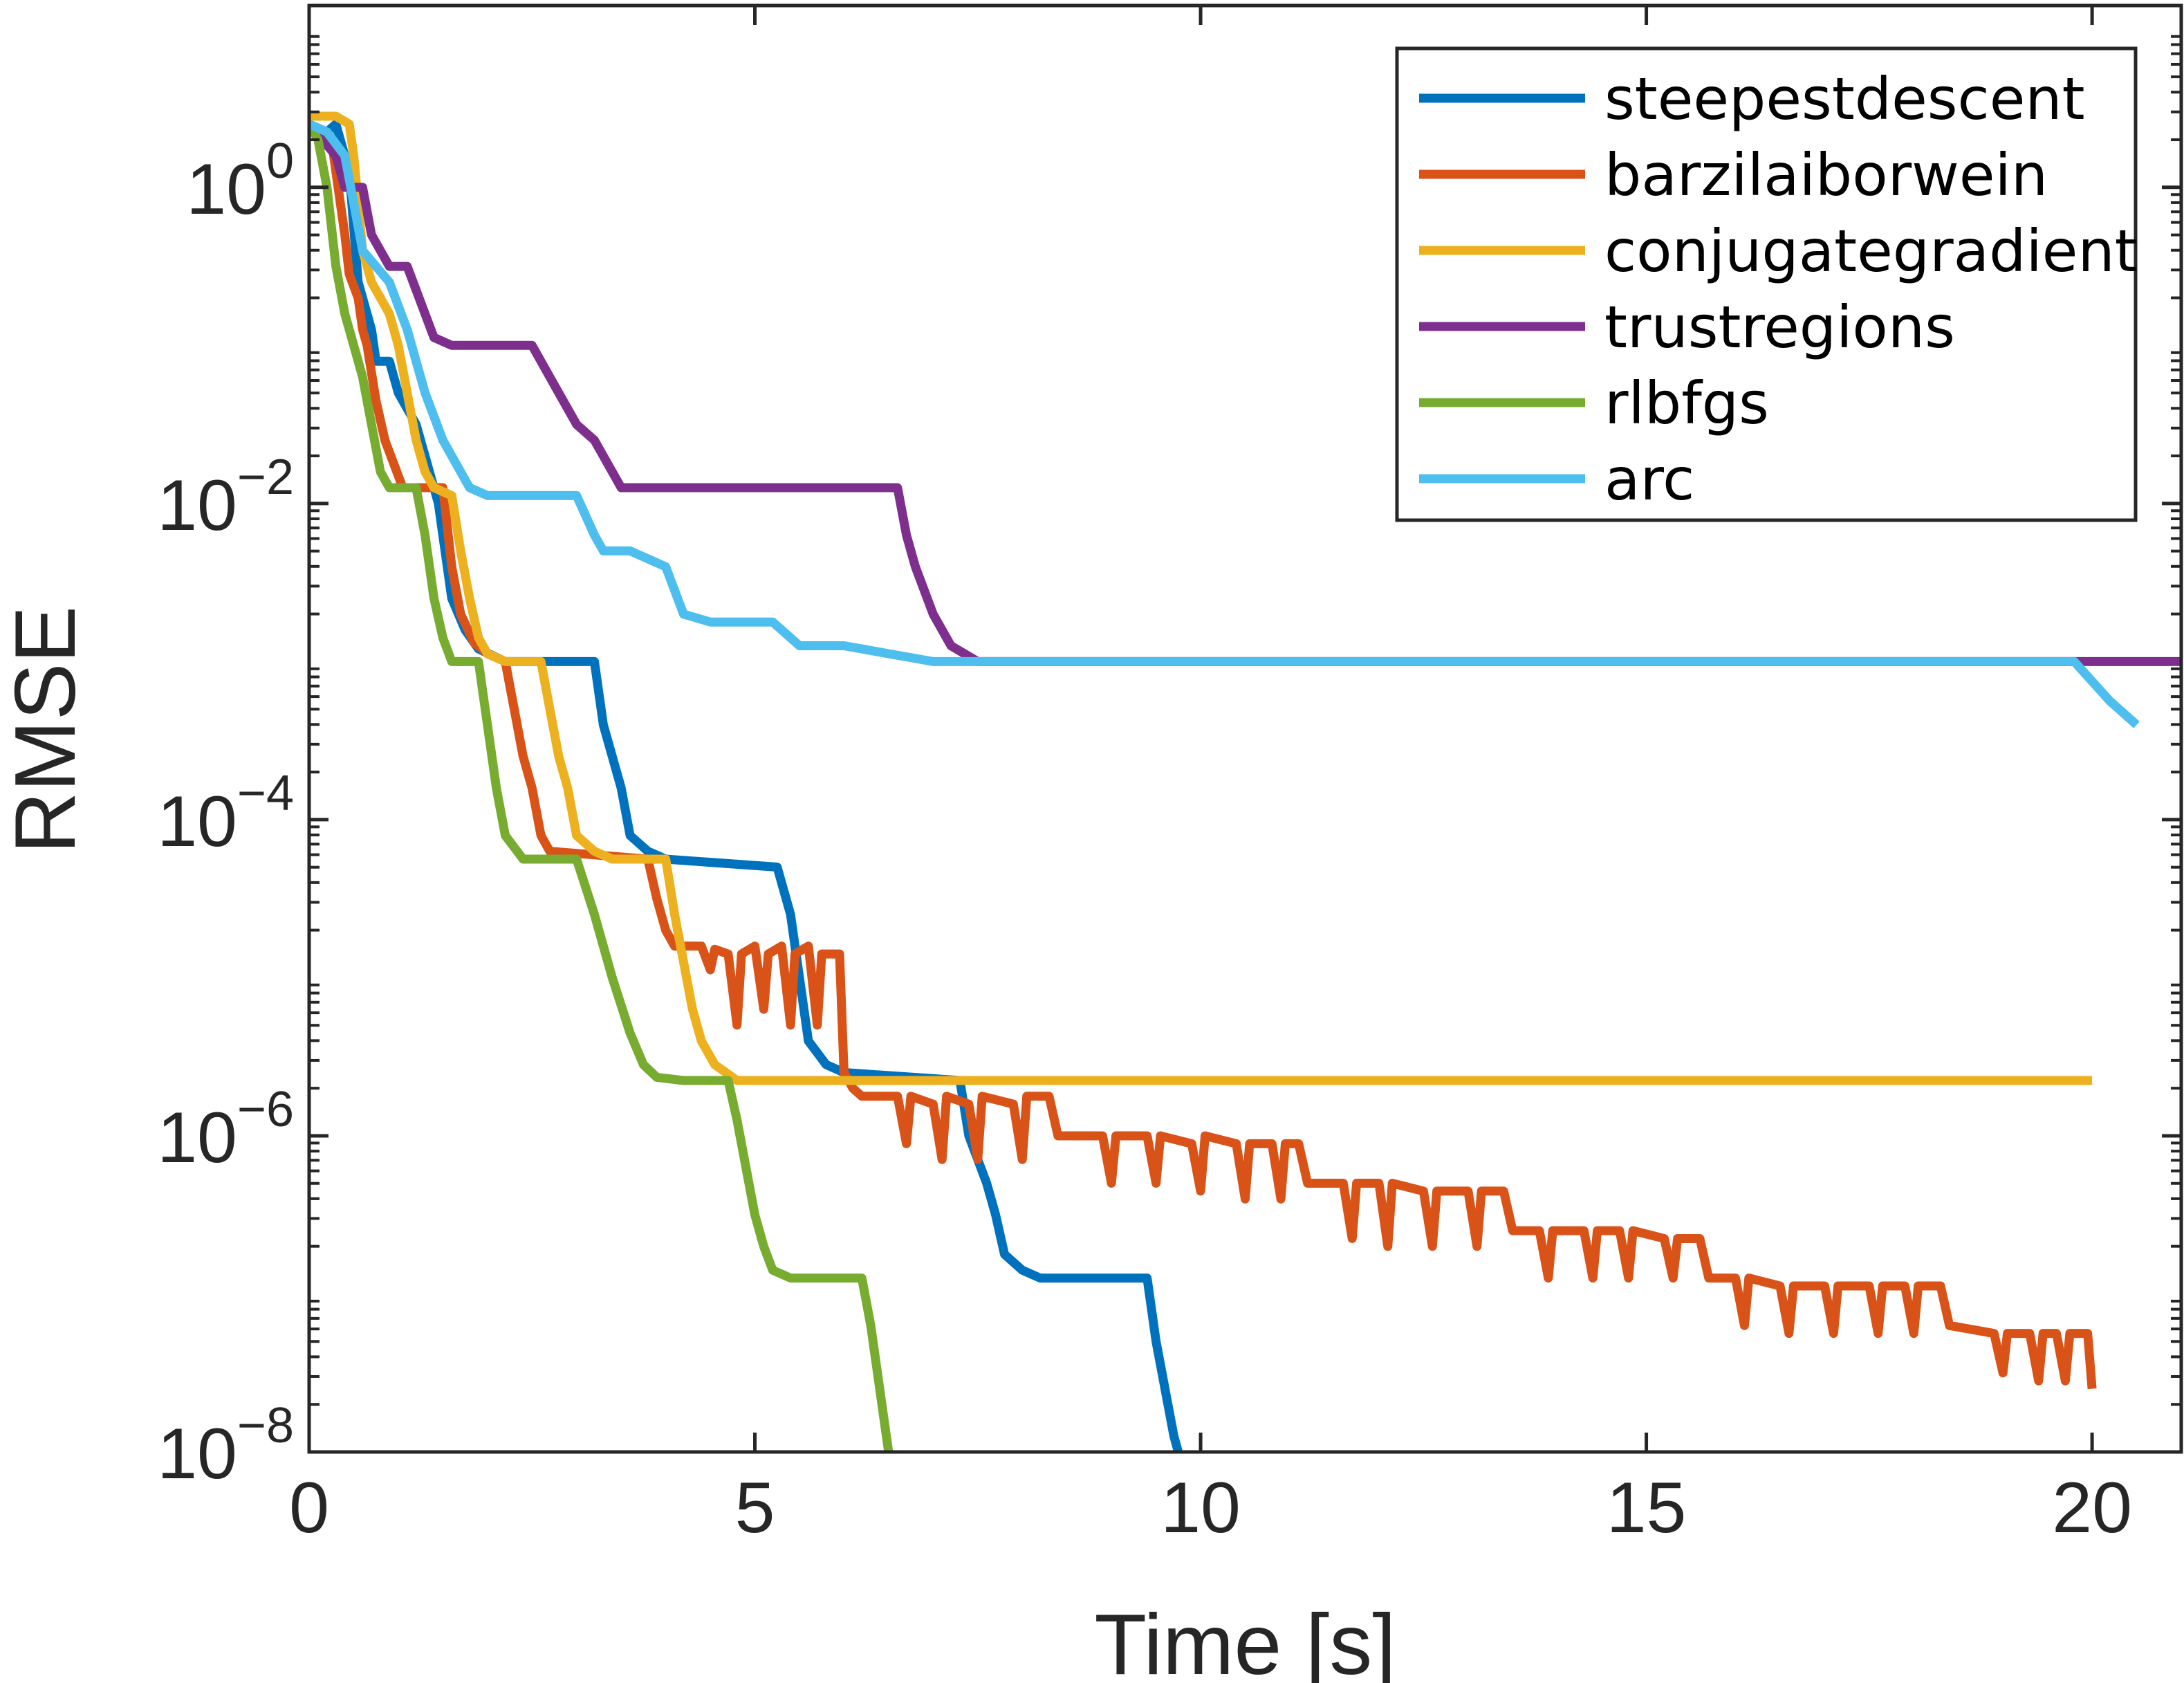 Image resolution: width=2184 pixels, height=1683 pixels. Describe the element at coordinates (1686, 403) in the screenshot. I see `legend-label-rlbfgs: rlbfgs` at that location.